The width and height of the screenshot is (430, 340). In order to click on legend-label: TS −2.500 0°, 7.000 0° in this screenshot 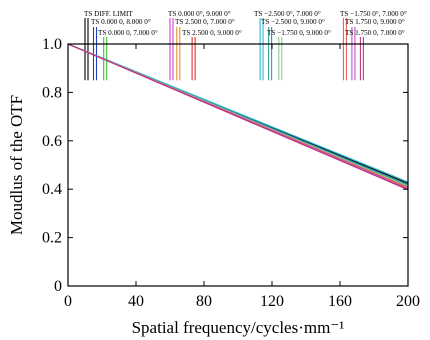, I will do `click(287, 14)`.